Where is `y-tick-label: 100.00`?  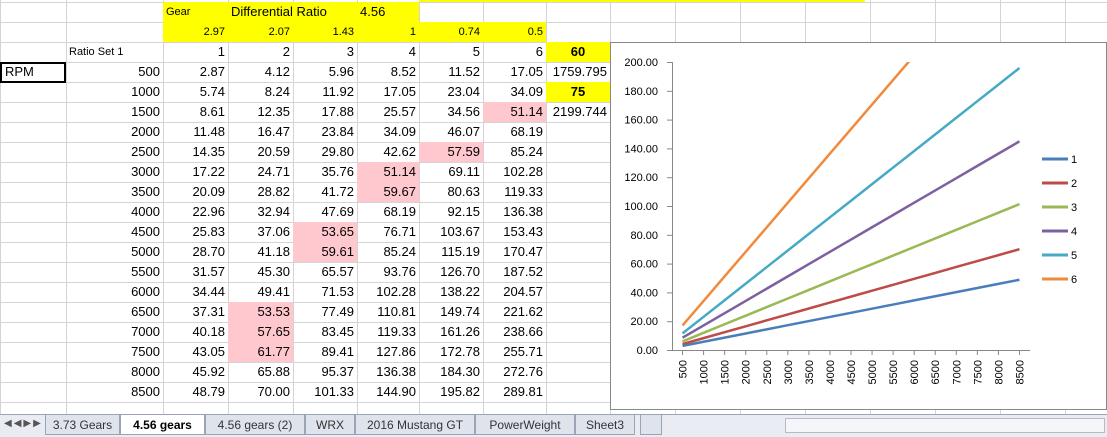 y-tick-label: 100.00 is located at coordinates (641, 207).